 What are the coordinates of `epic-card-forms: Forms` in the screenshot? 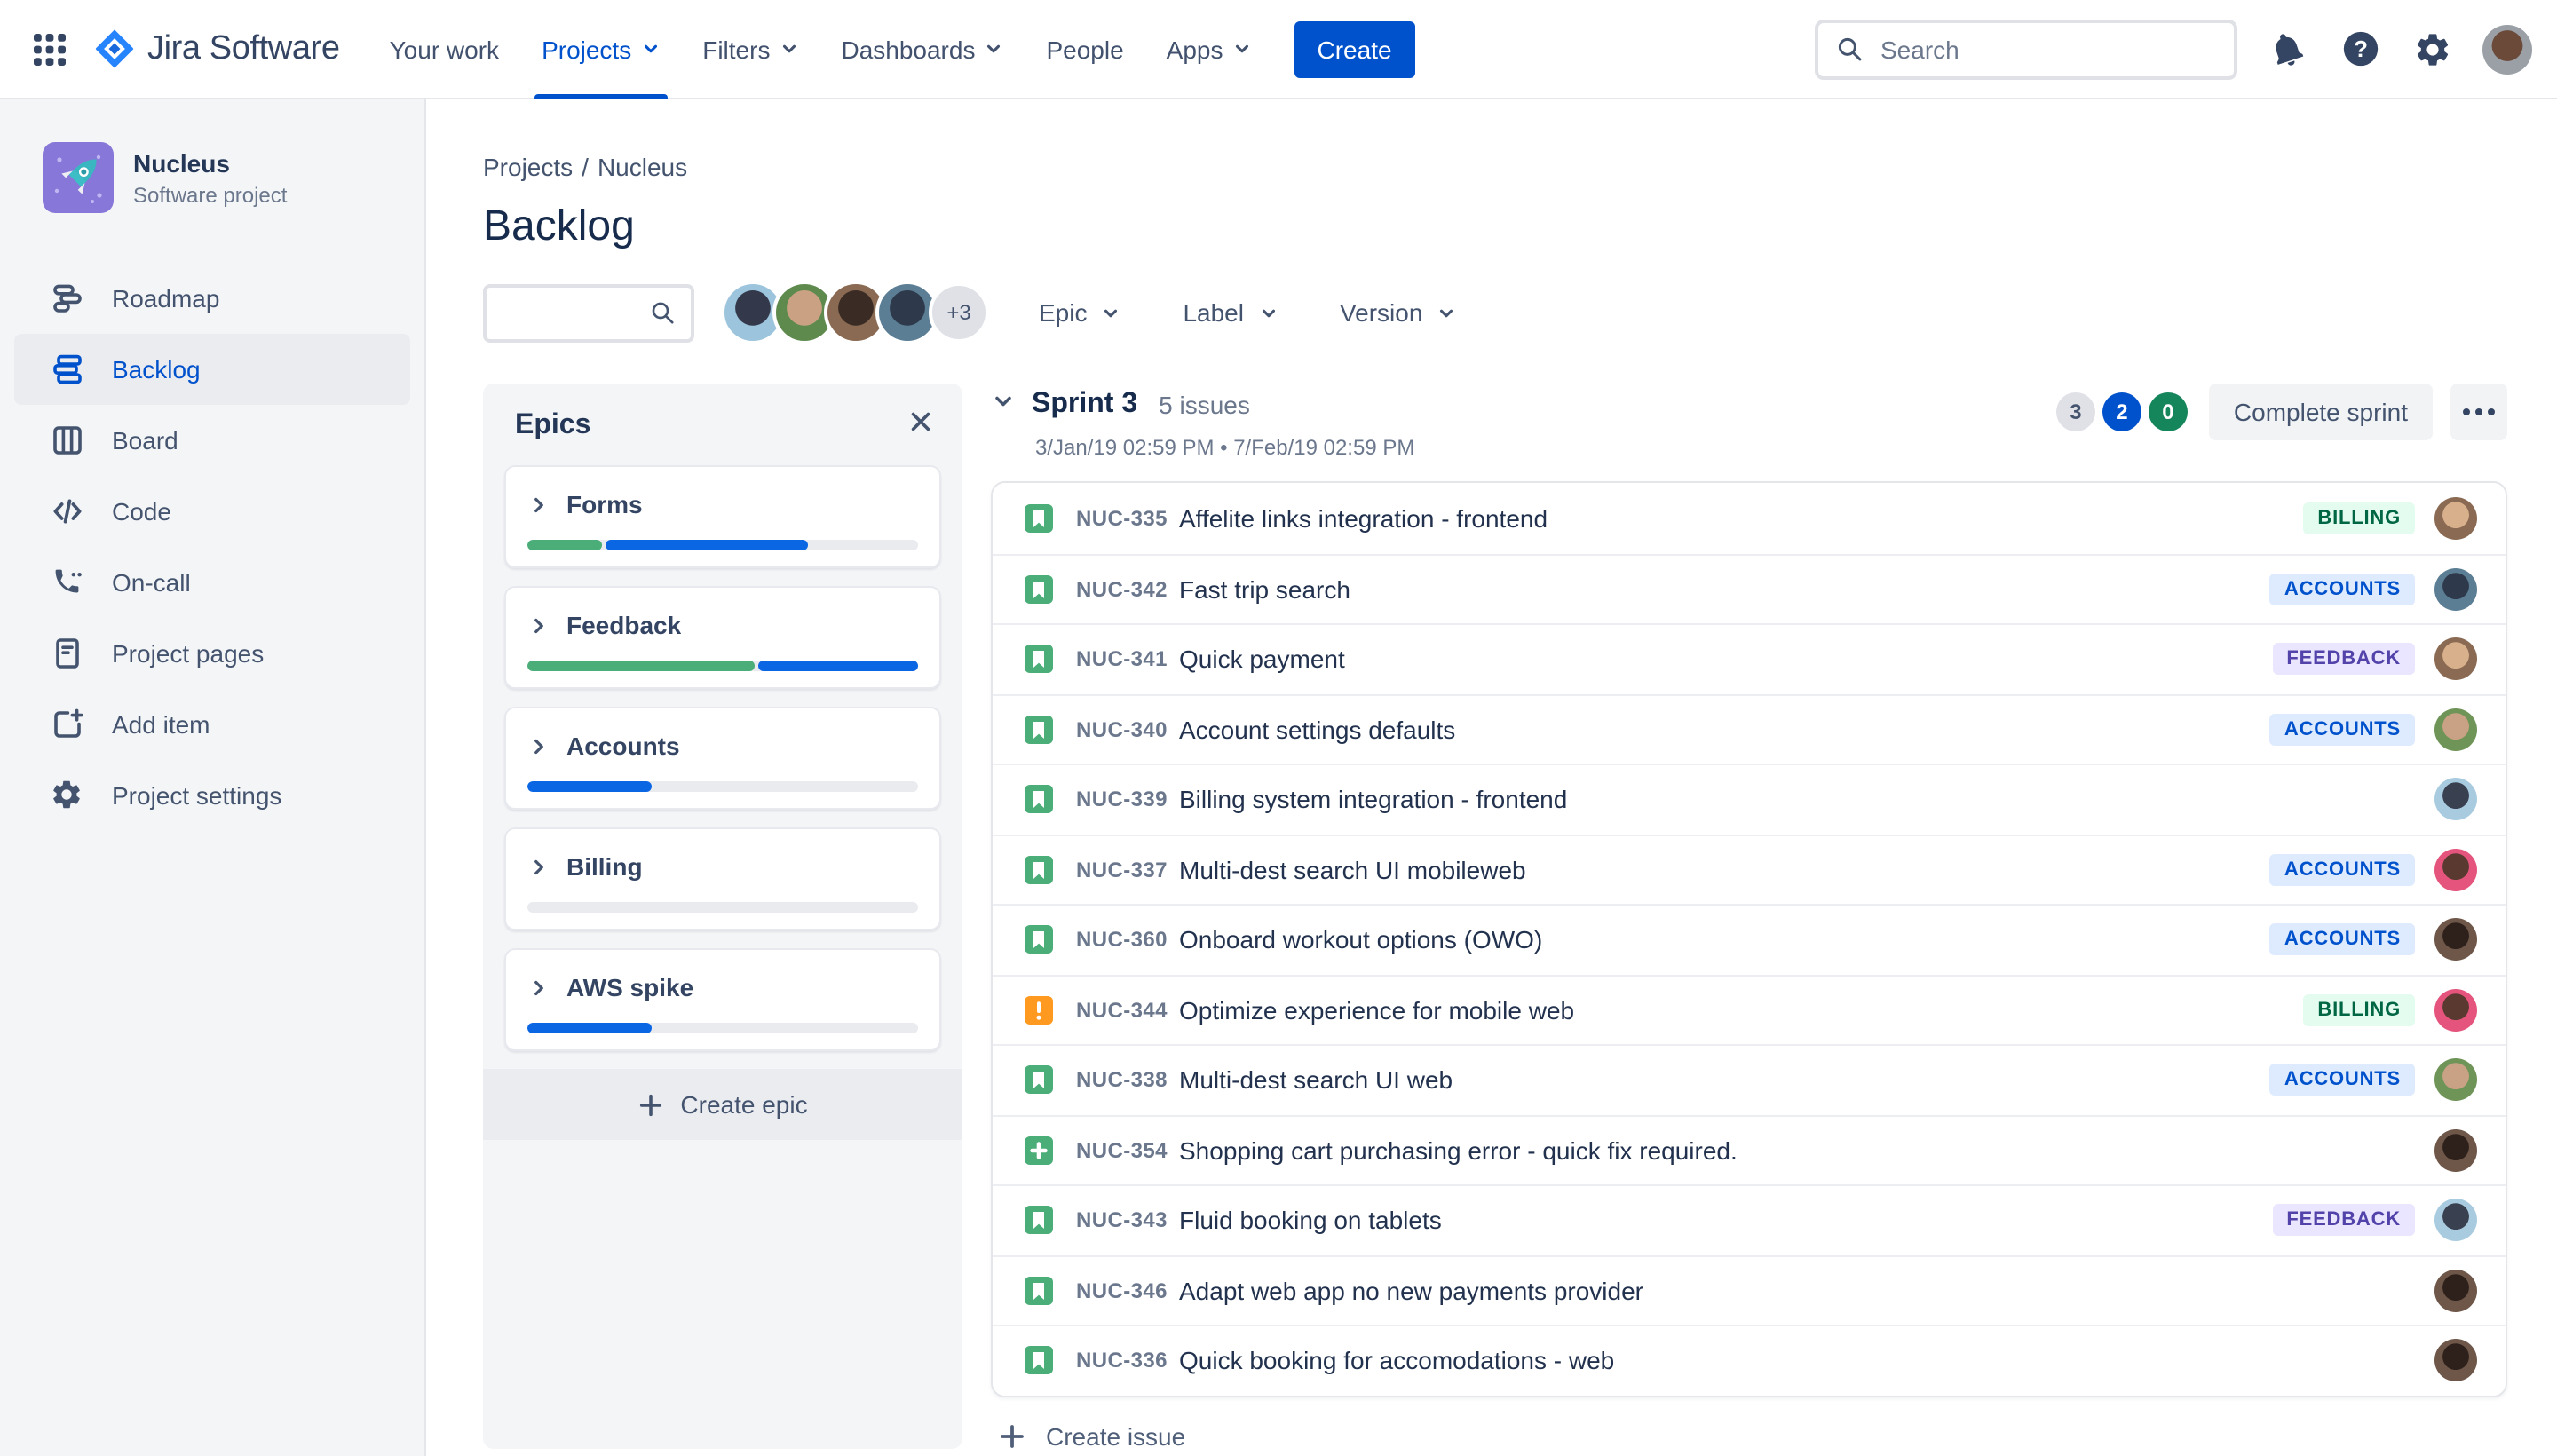 It's located at (722, 516).